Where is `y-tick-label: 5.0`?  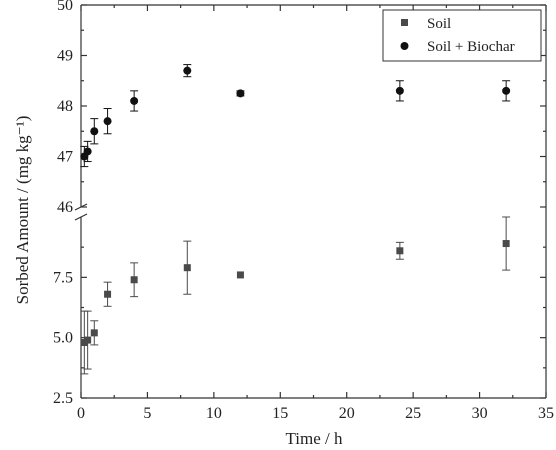
y-tick-label: 5.0 is located at coordinates (63, 338).